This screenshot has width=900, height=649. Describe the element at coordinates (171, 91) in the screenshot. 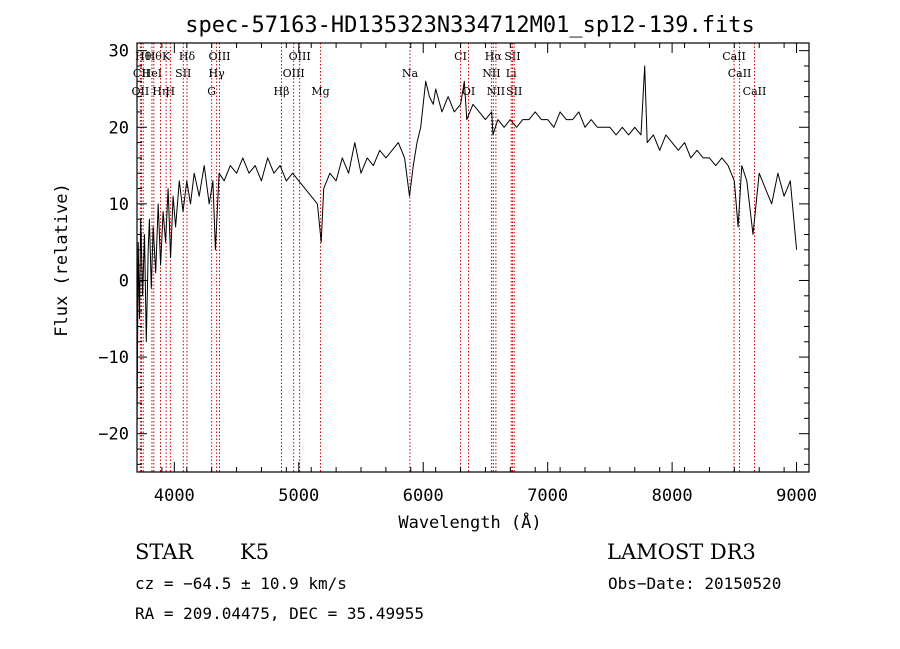

I see `line-label: H` at that location.